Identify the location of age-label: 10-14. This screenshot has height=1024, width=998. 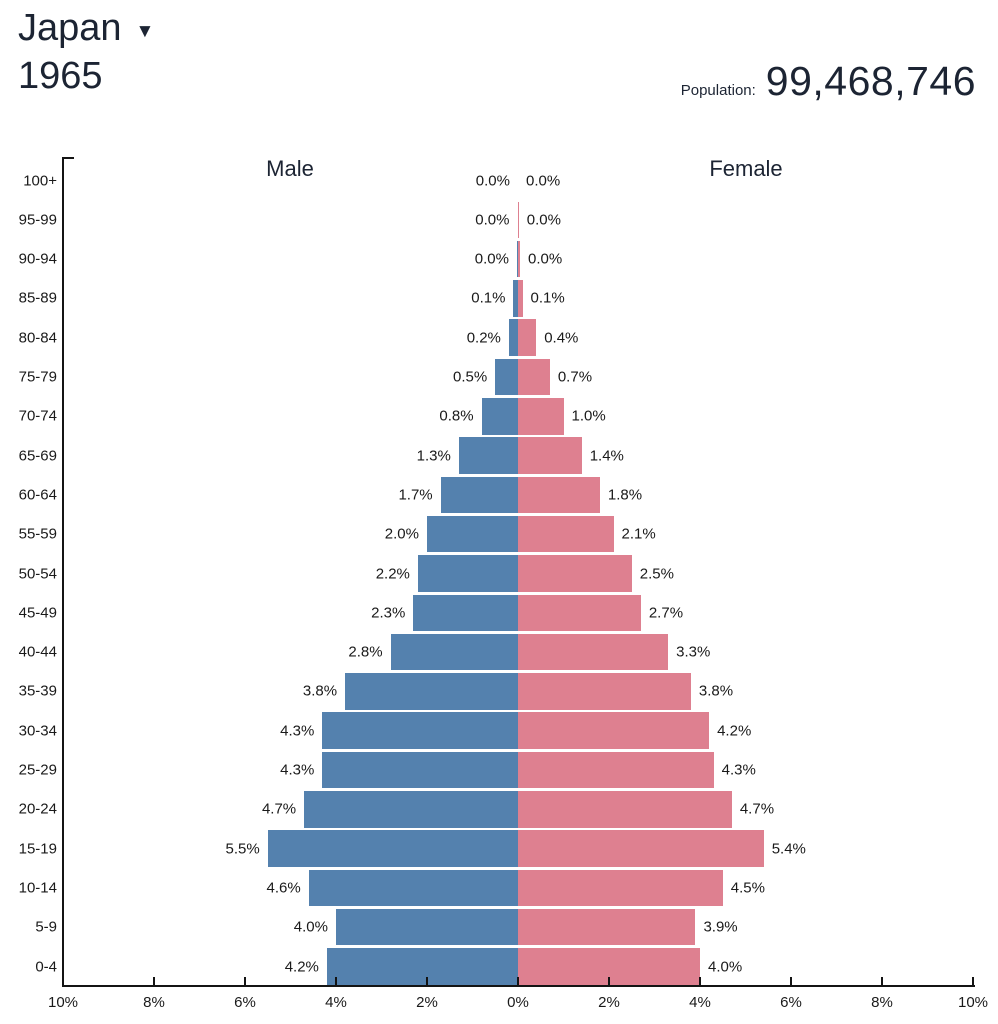
(37, 888).